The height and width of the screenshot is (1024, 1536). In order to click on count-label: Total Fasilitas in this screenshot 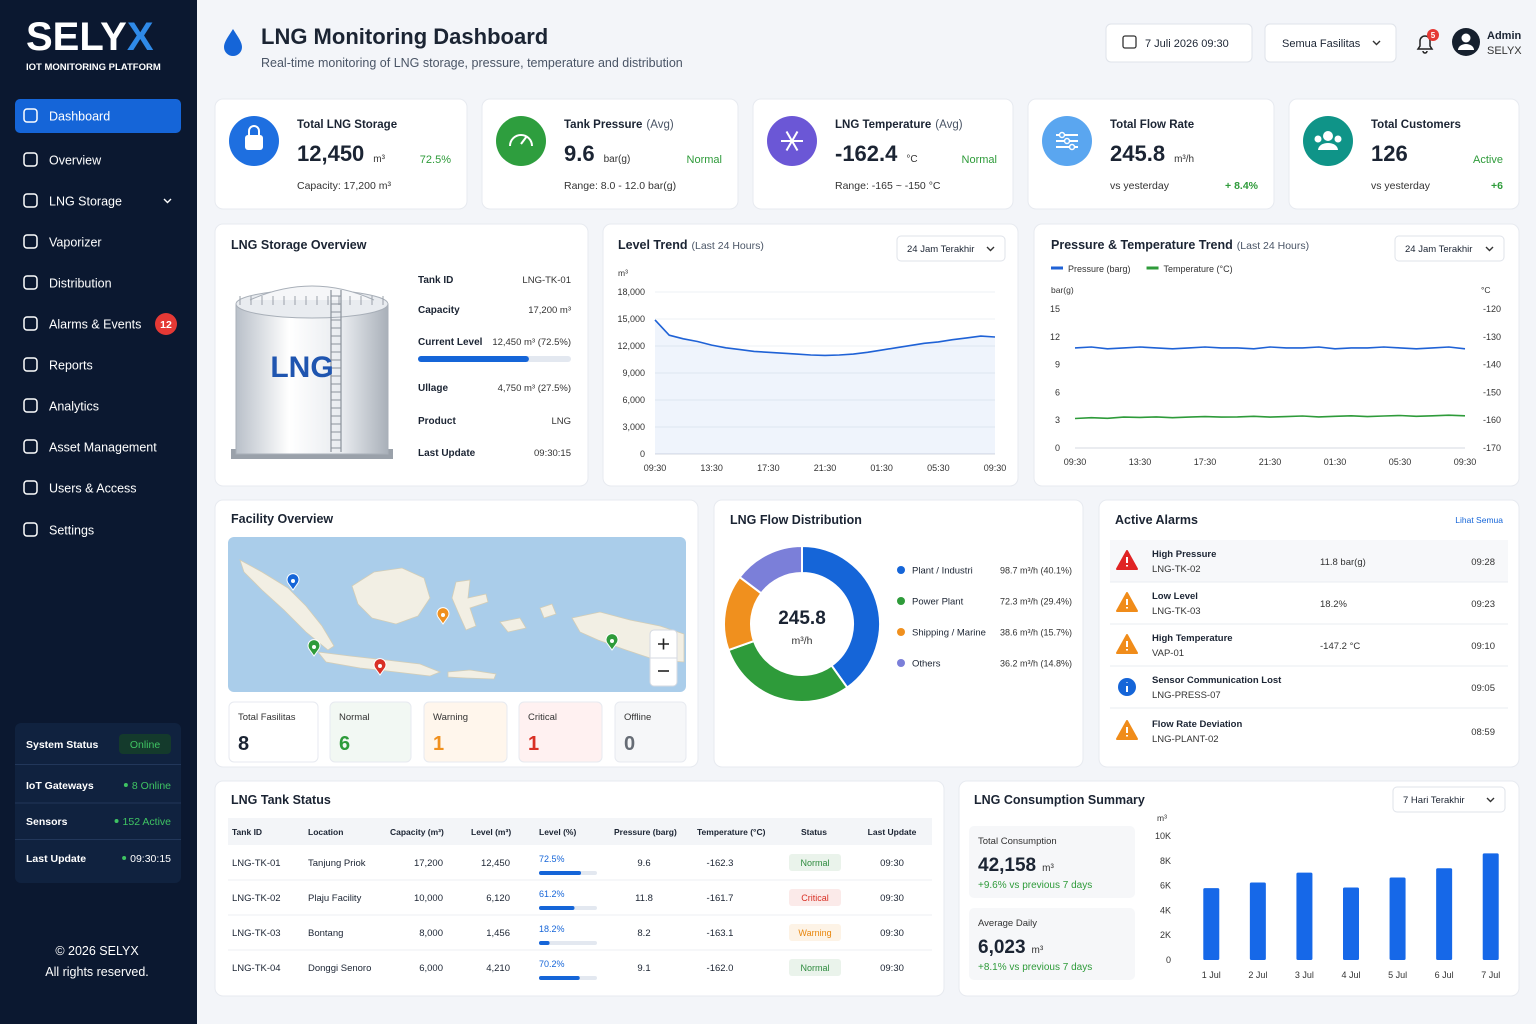, I will do `click(267, 717)`.